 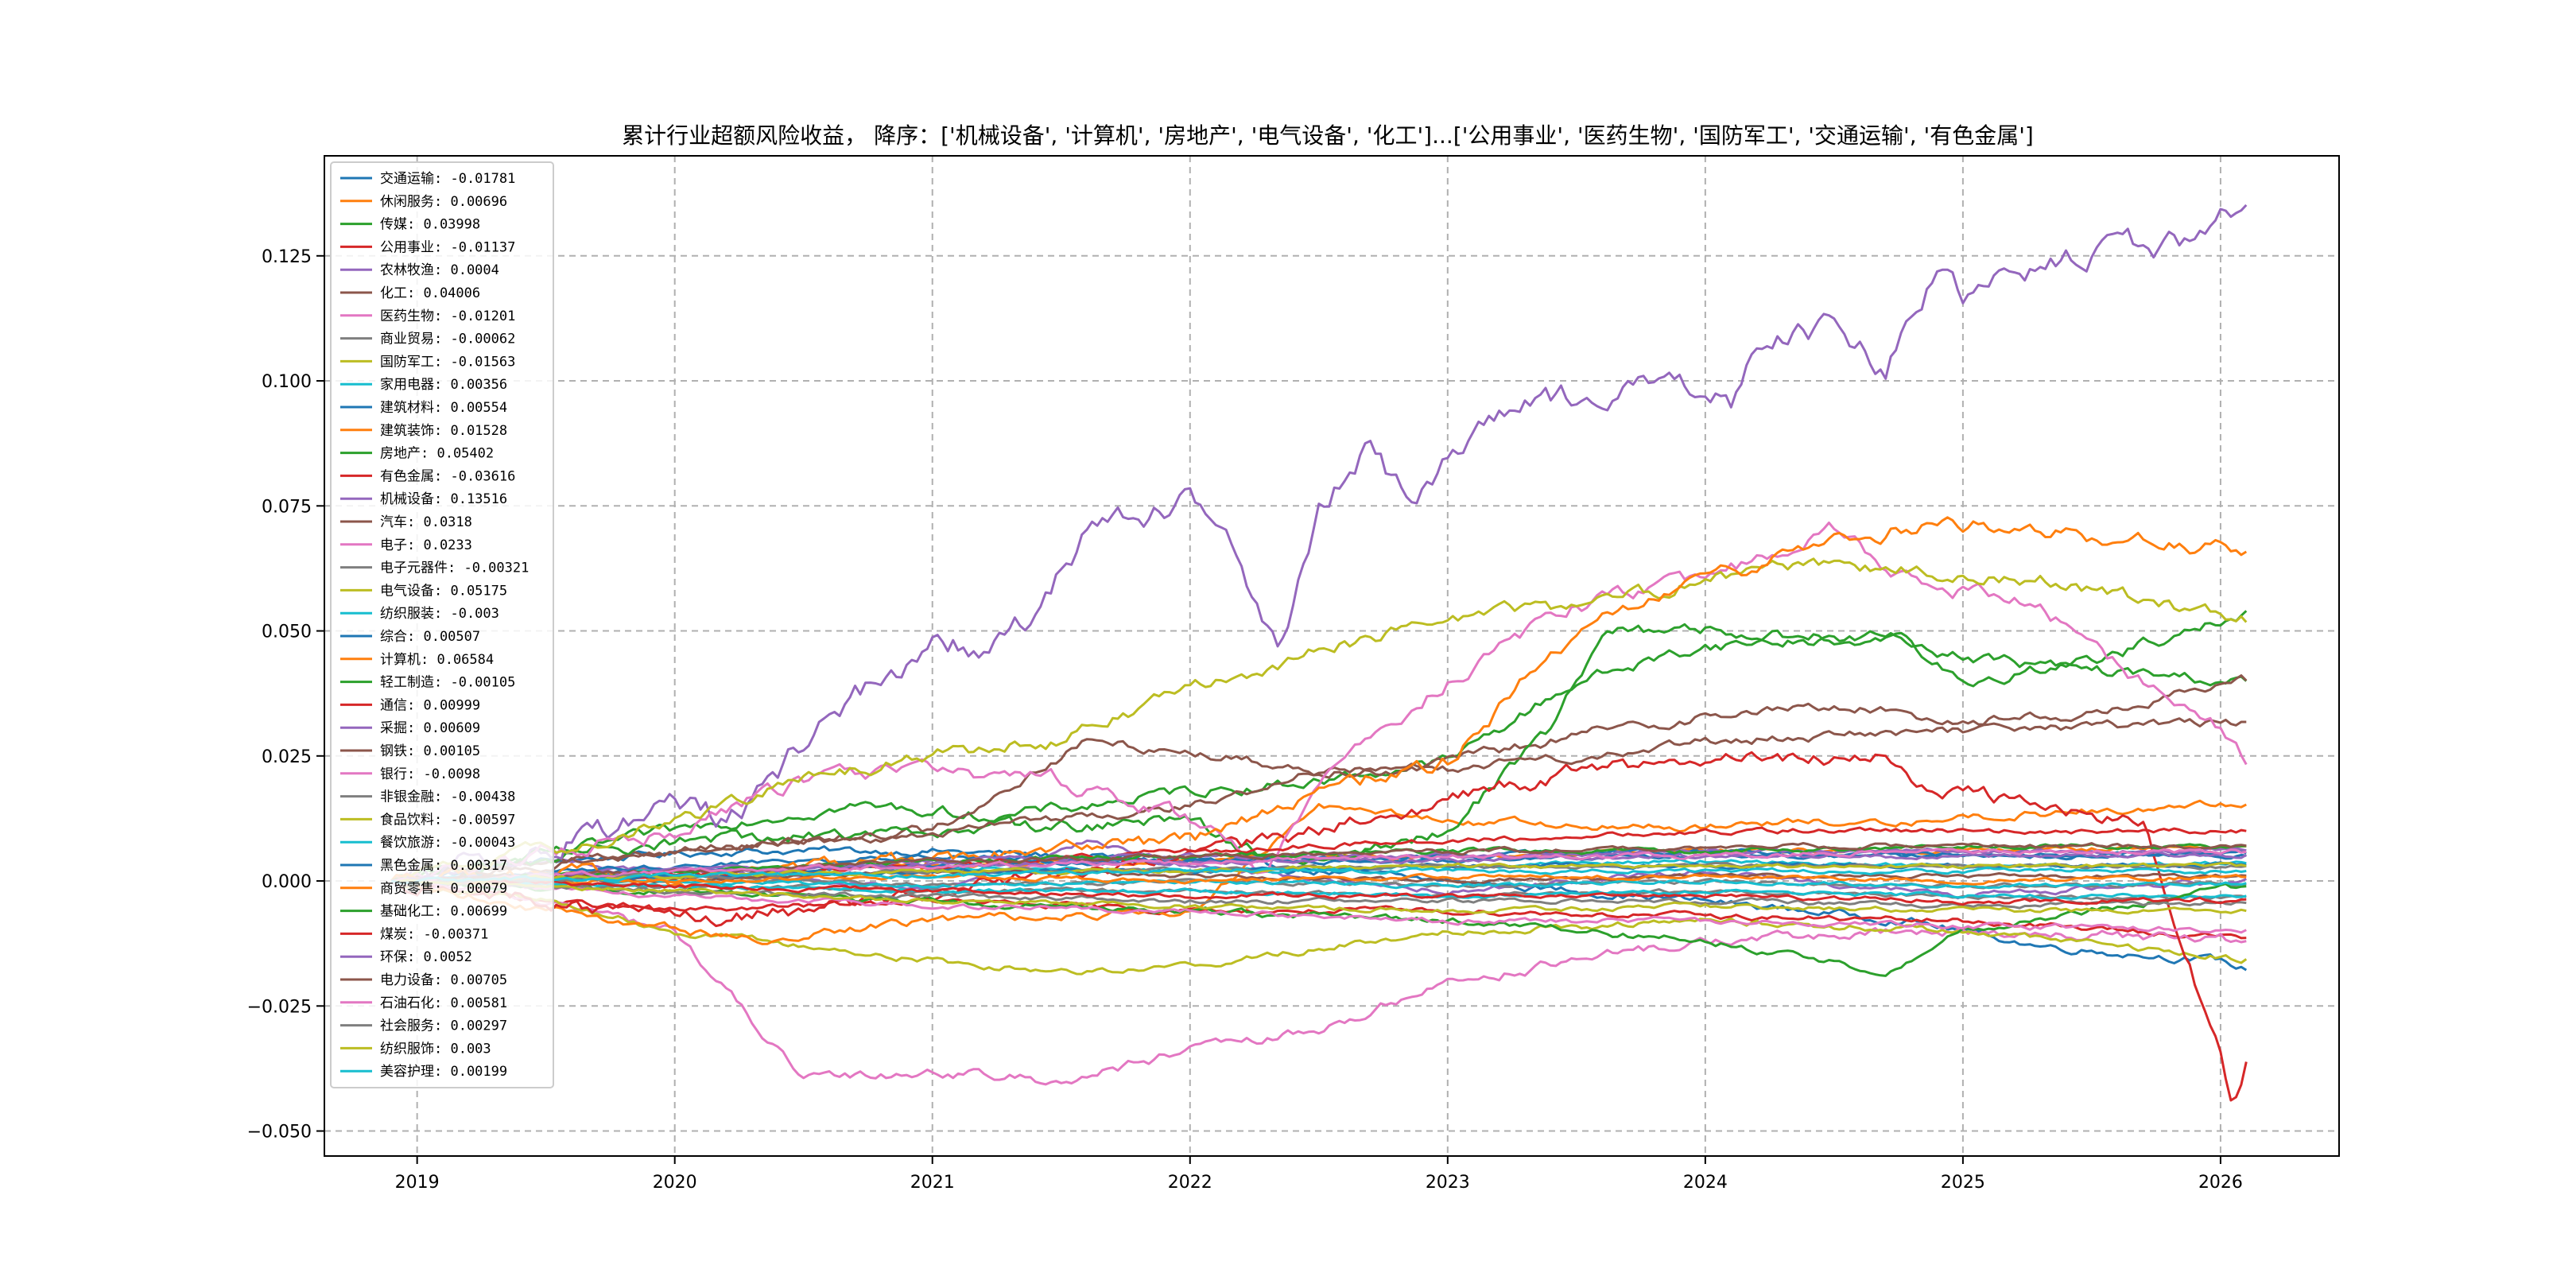 What do you see at coordinates (443, 889) in the screenshot?
I see `legend-entry: 商贸零售: 0.00079` at bounding box center [443, 889].